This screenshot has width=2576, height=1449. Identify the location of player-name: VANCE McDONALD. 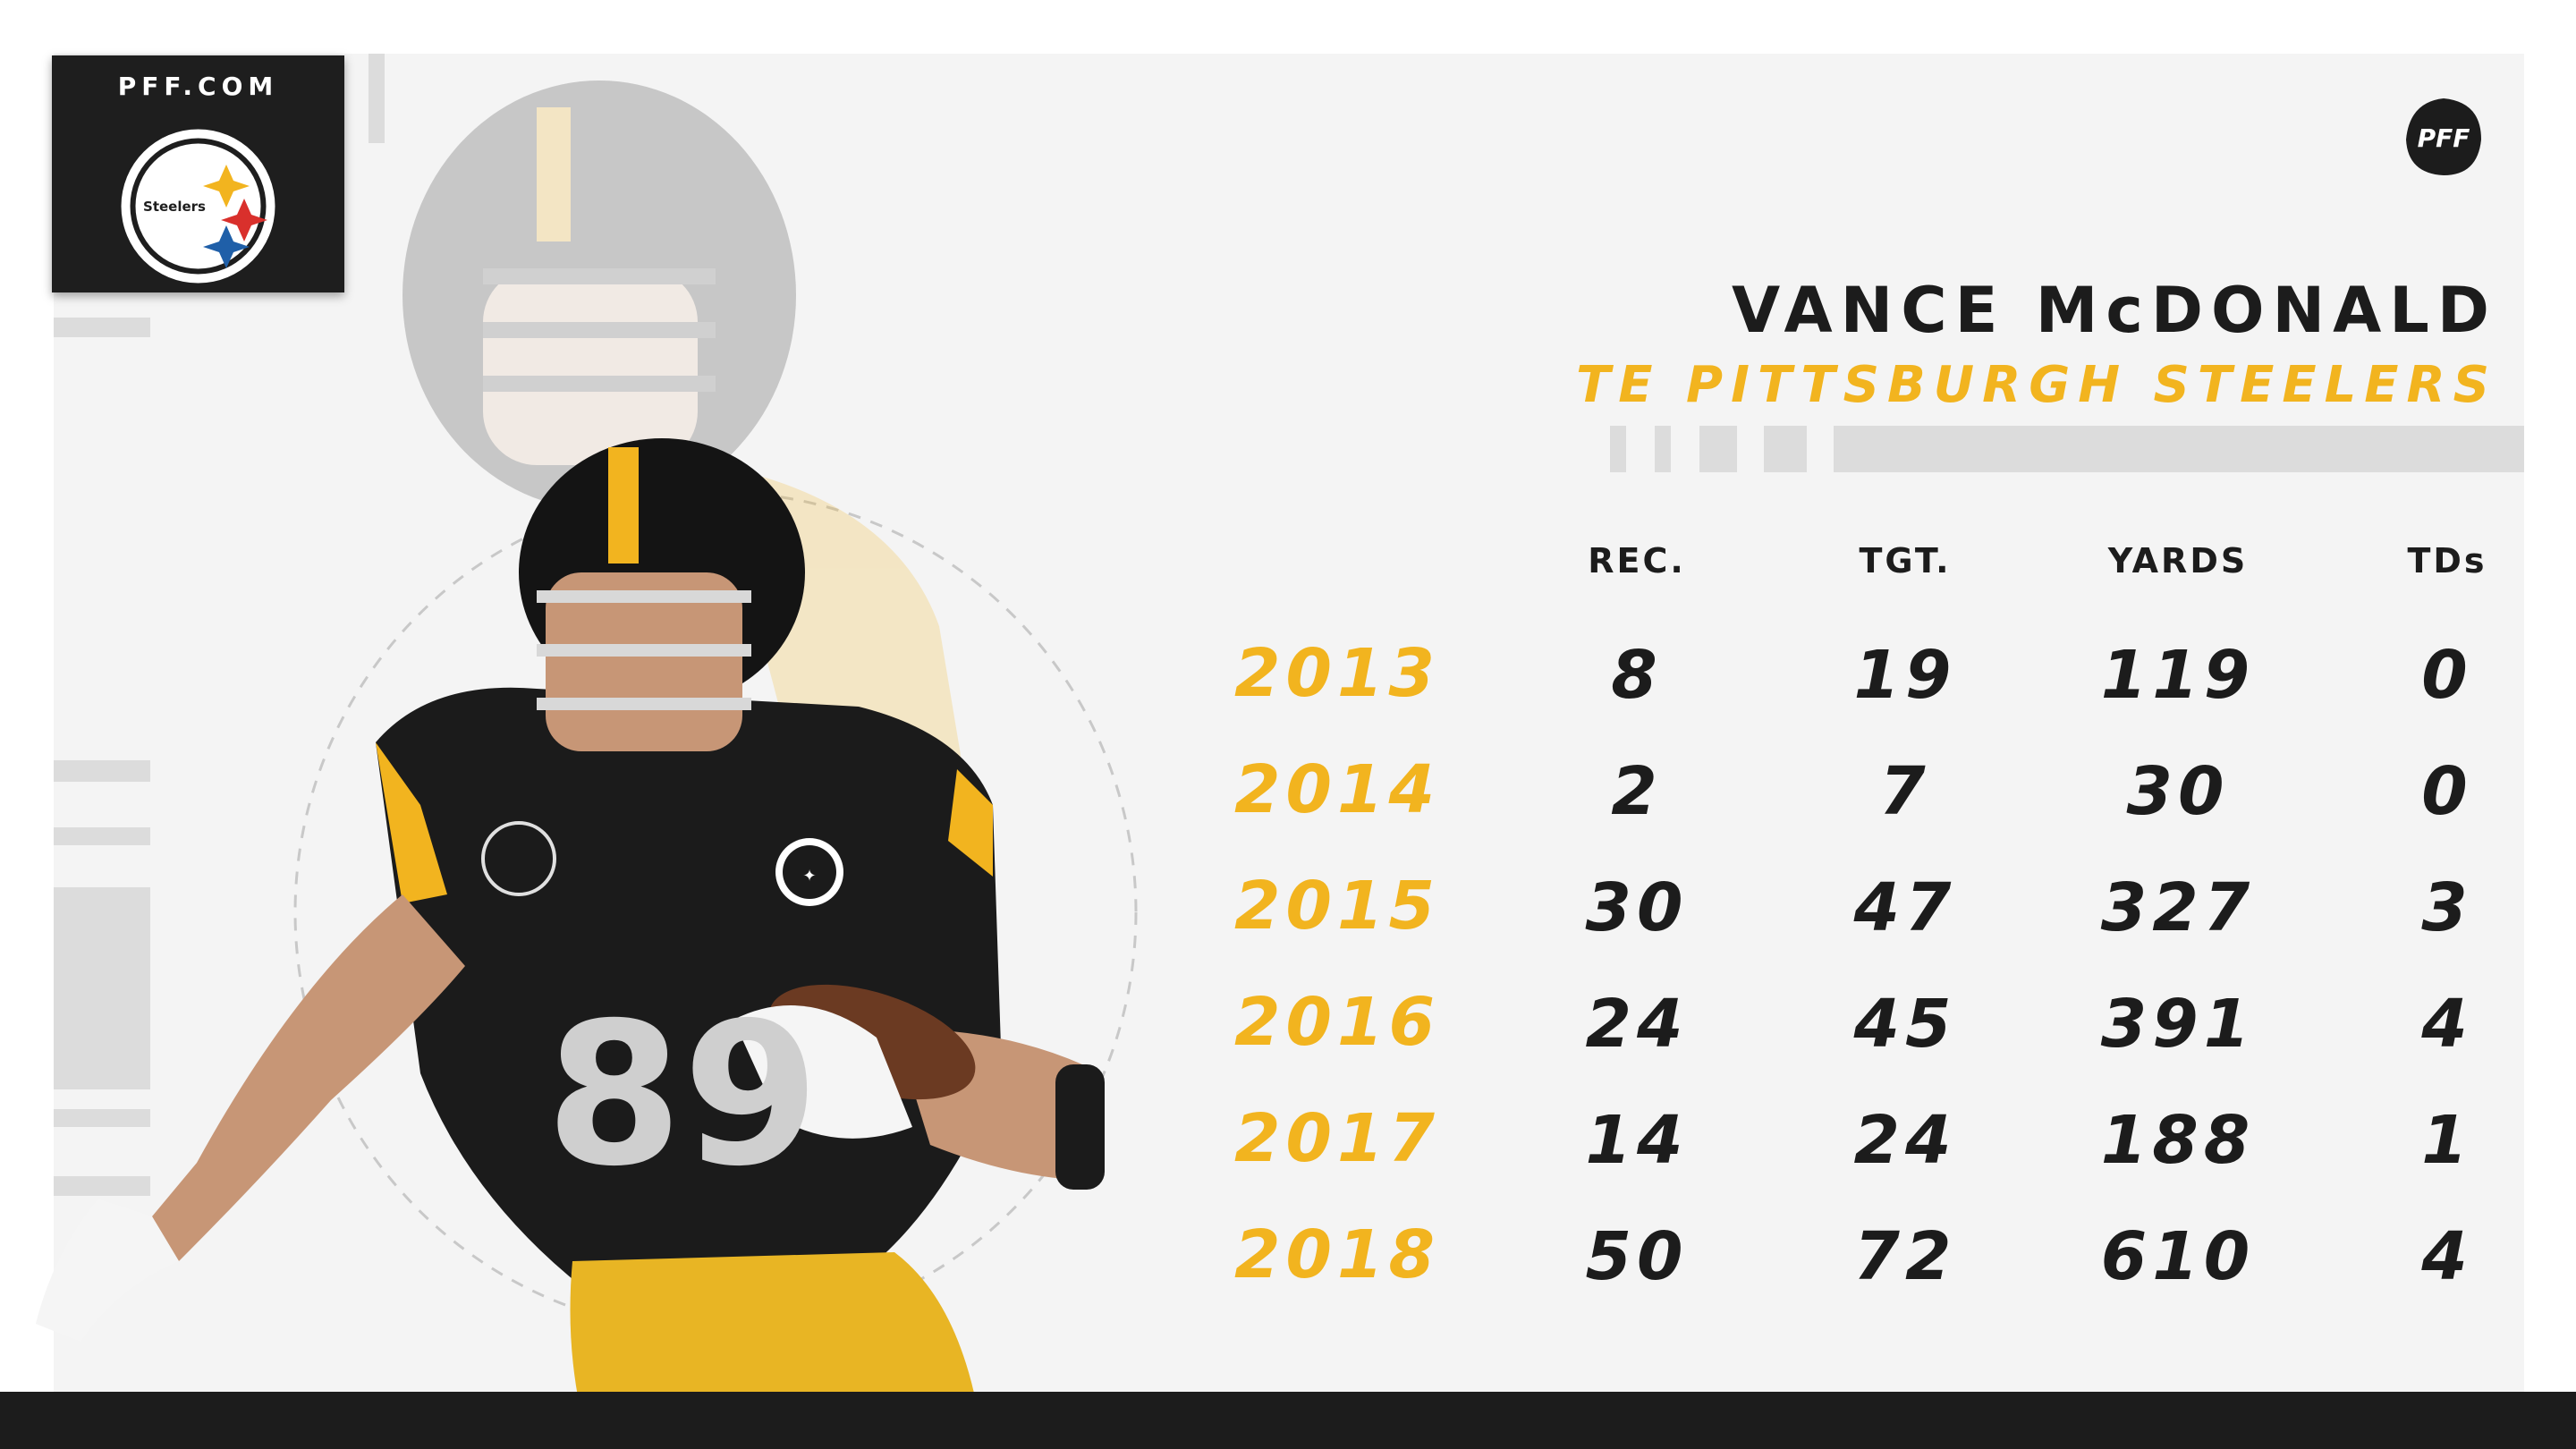
(2114, 310).